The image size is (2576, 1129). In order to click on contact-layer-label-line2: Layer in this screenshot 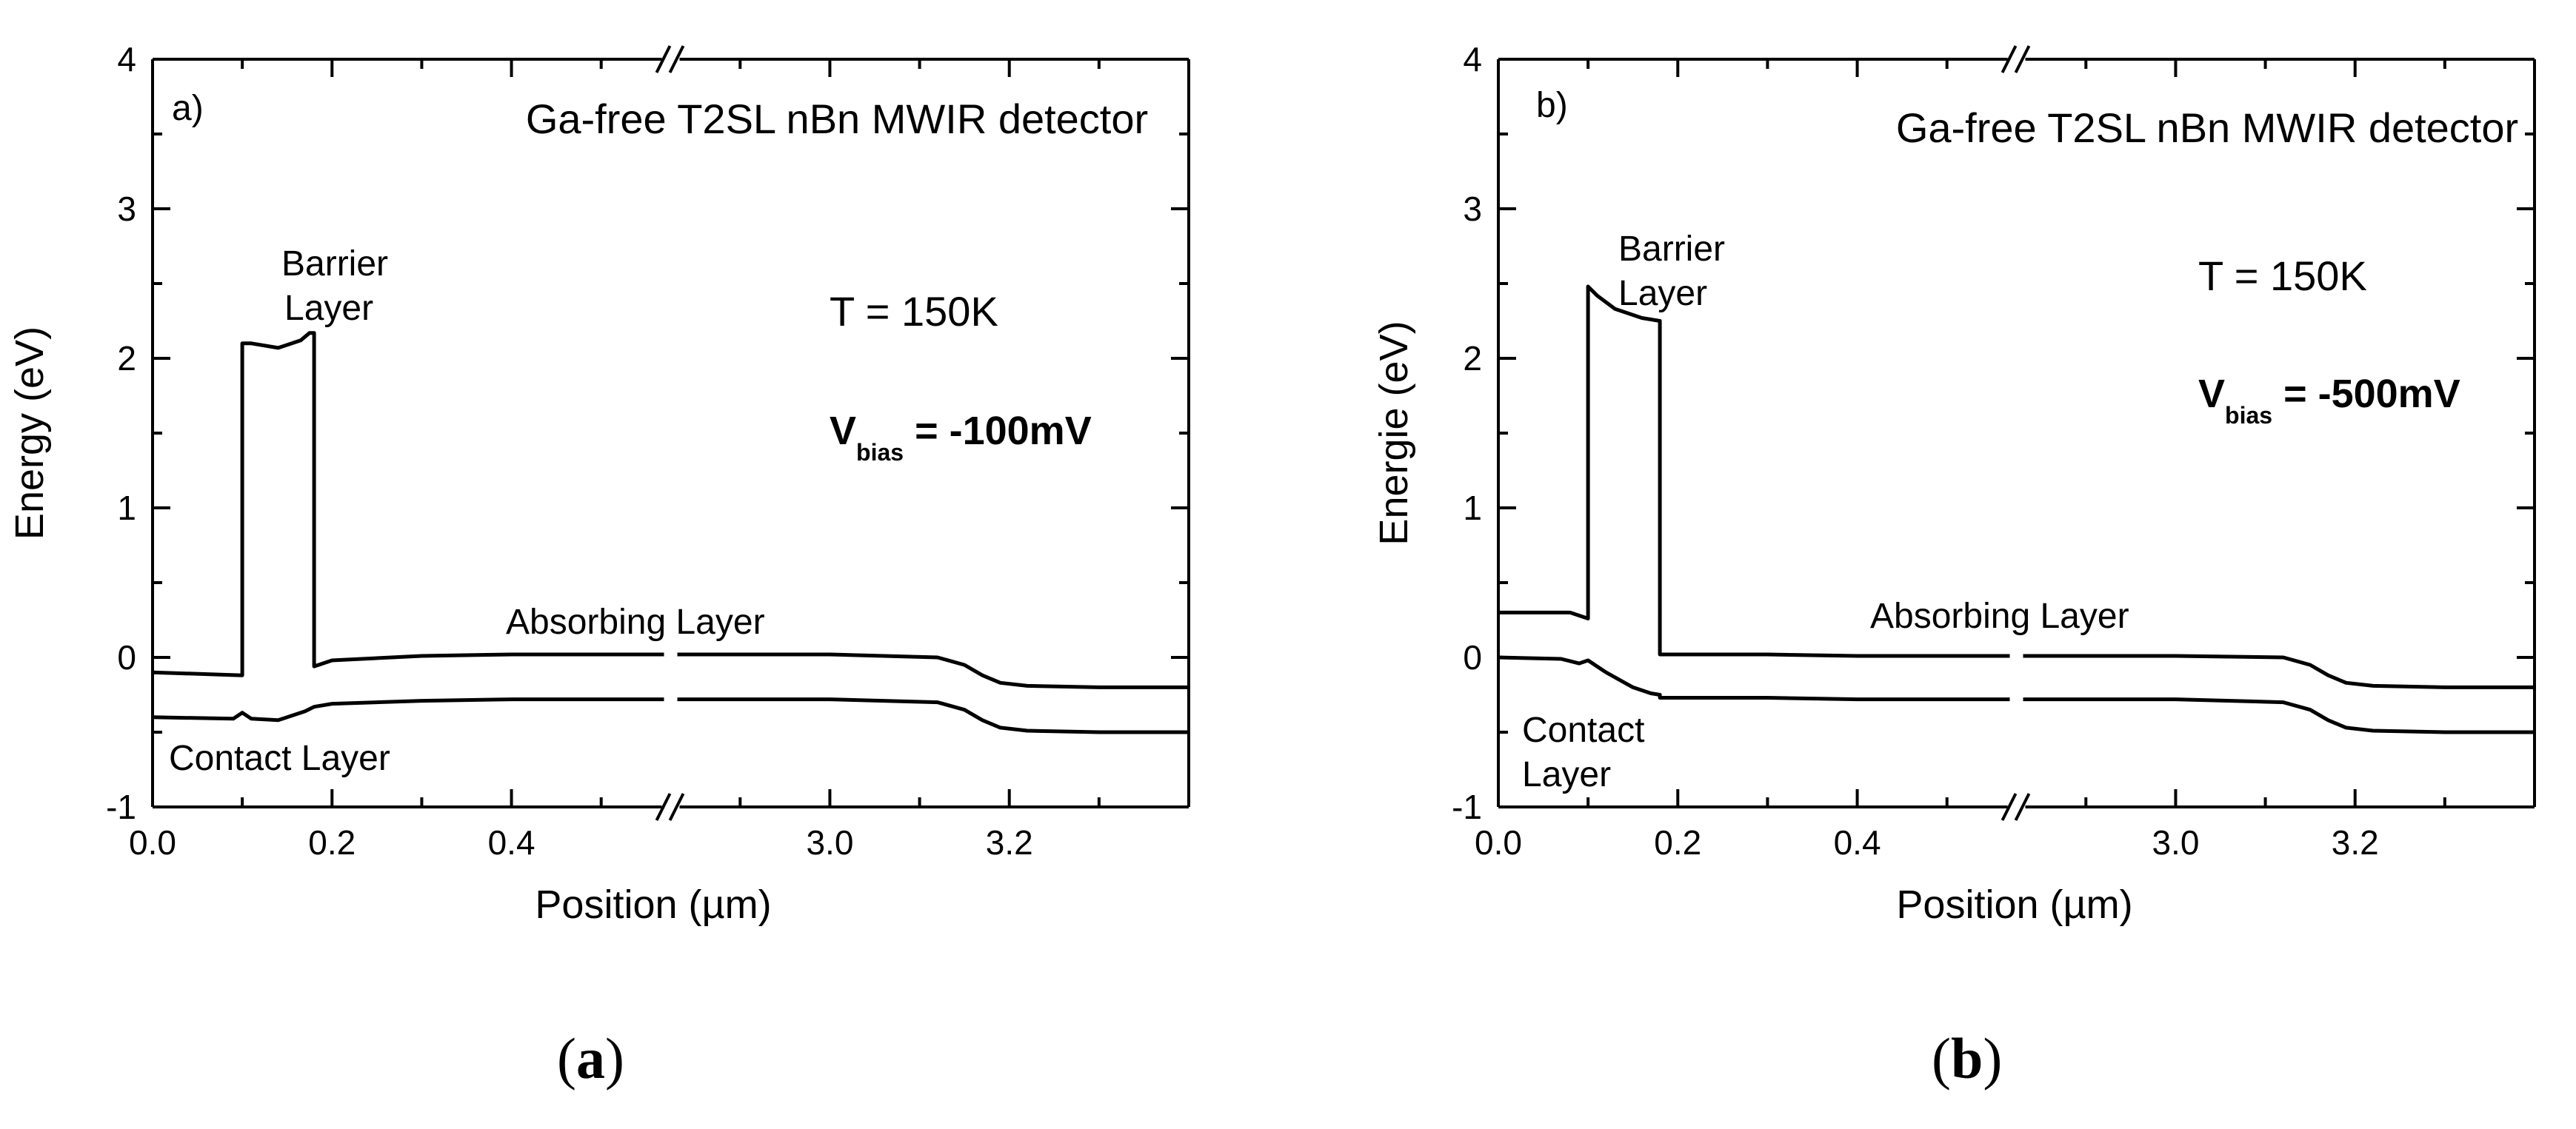, I will do `click(1567, 774)`.